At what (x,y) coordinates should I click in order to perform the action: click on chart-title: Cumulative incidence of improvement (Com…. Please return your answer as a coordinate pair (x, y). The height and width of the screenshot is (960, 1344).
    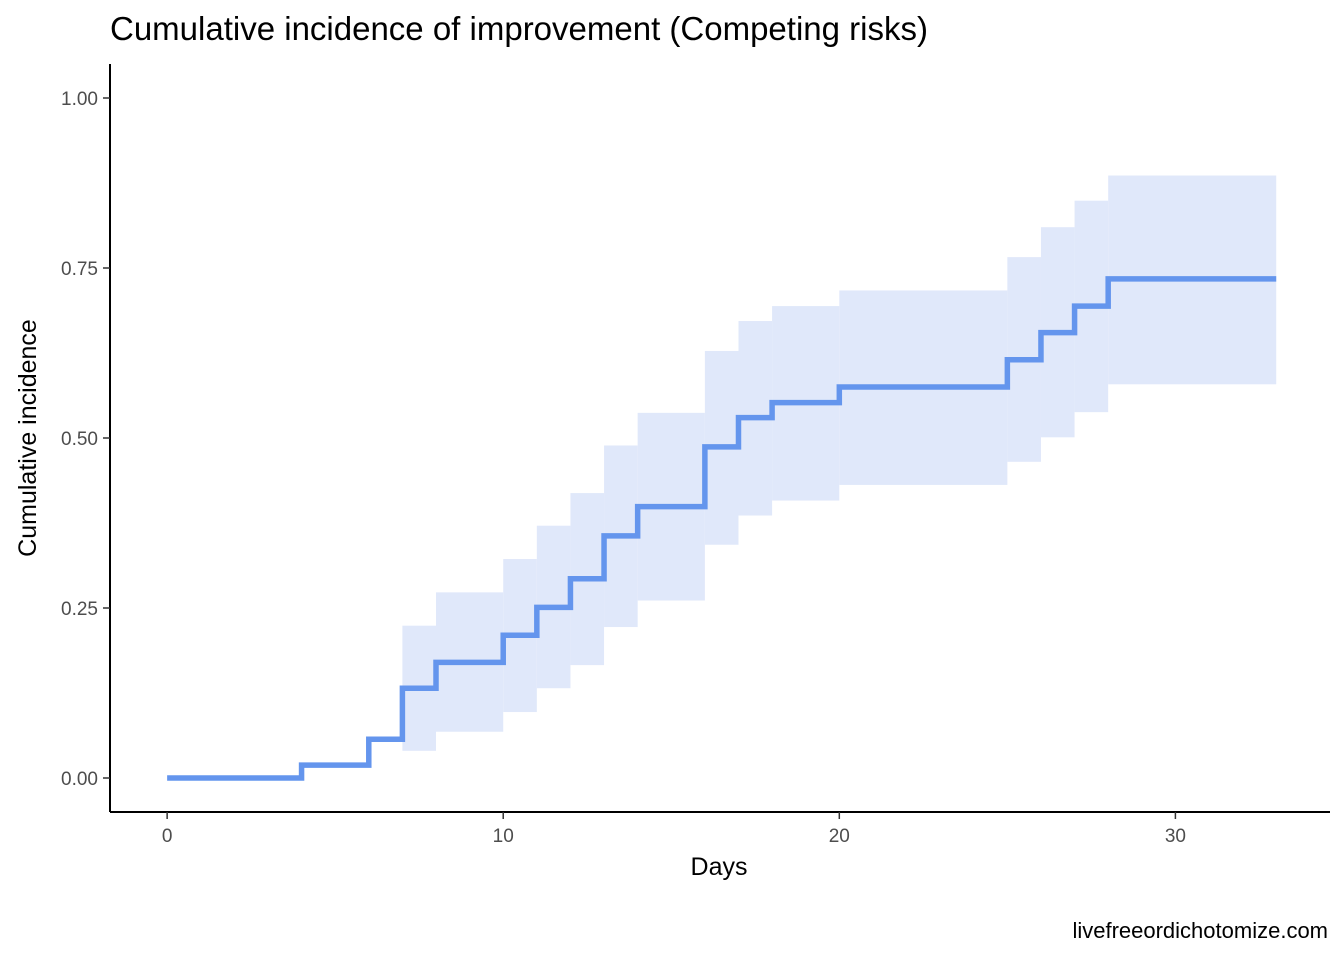
    Looking at the image, I should click on (519, 28).